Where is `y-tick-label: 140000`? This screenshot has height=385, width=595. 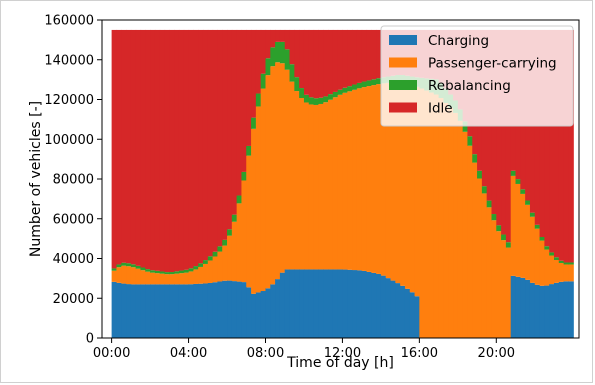
y-tick-label: 140000 is located at coordinates (69, 60).